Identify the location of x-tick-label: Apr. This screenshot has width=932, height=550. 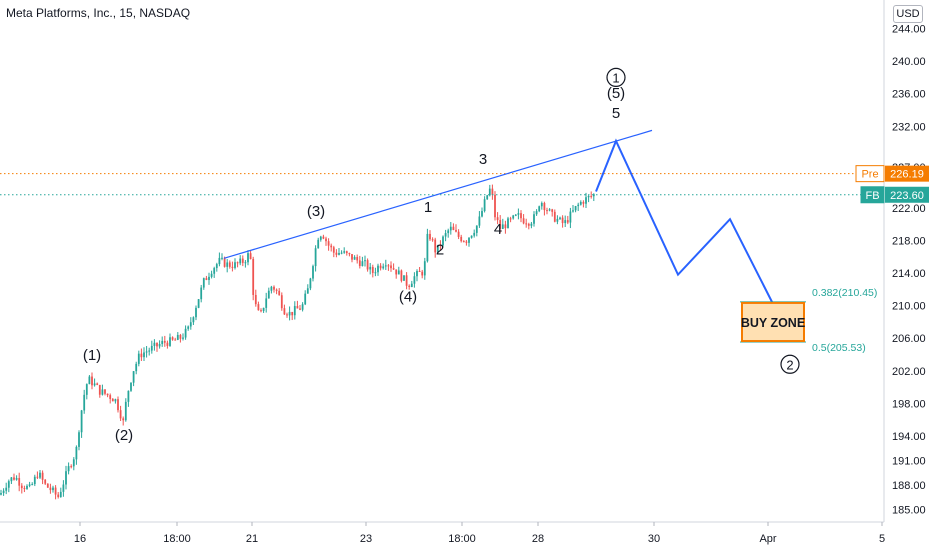
(767, 539).